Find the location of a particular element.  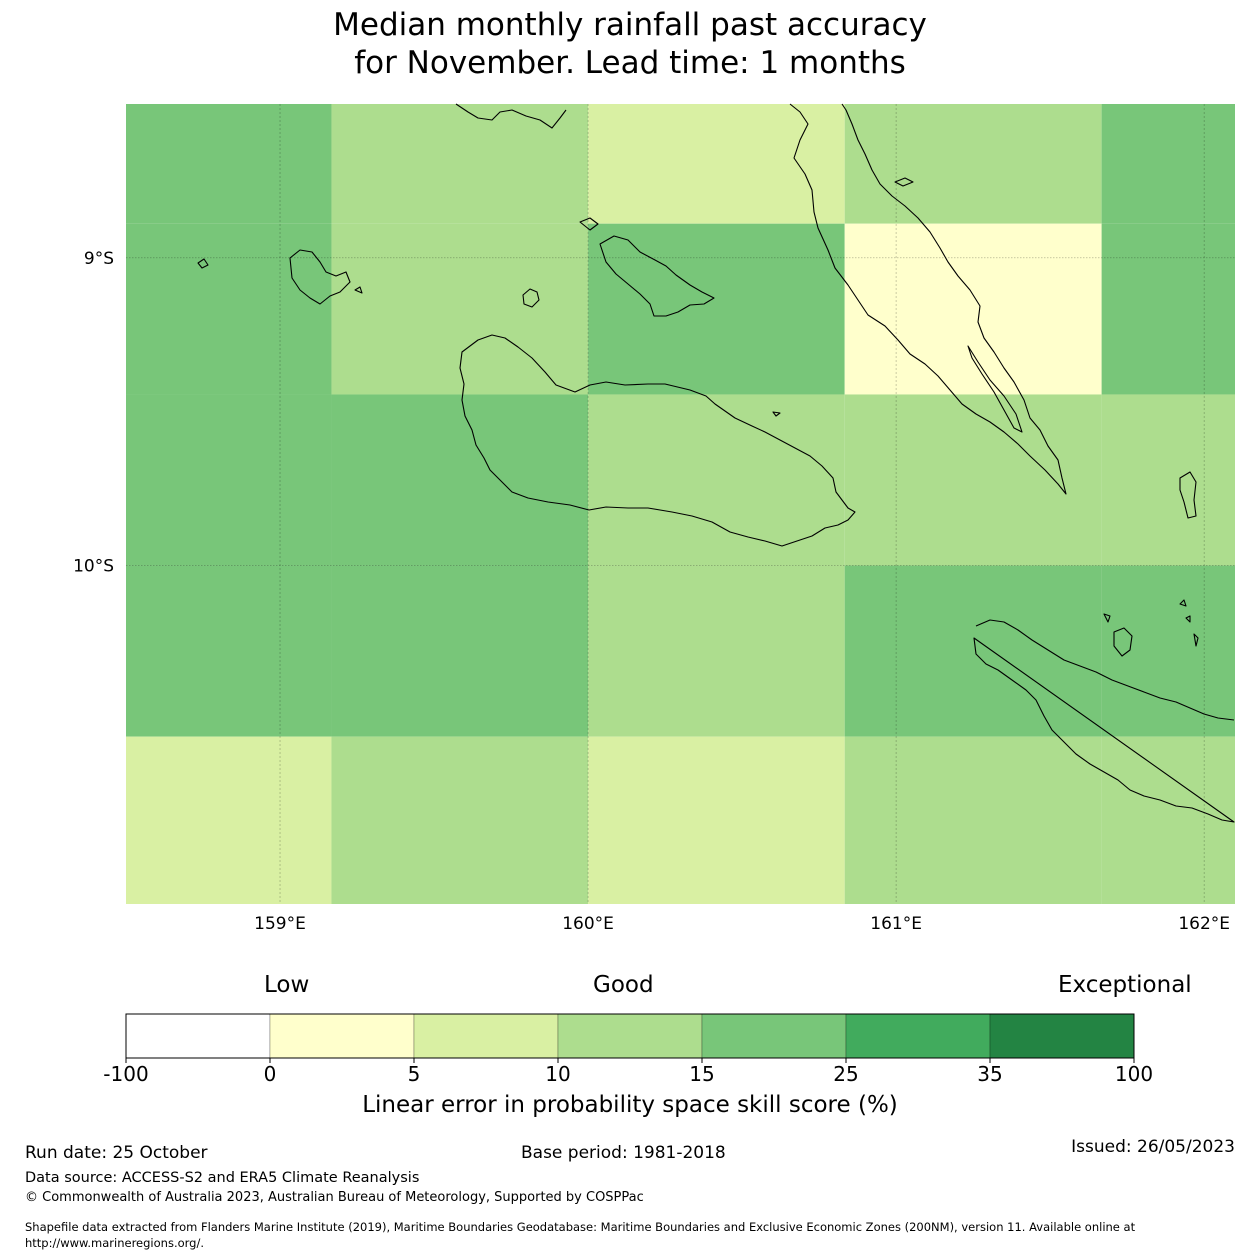

skill-cell-r4-c4 is located at coordinates (1168, 820).